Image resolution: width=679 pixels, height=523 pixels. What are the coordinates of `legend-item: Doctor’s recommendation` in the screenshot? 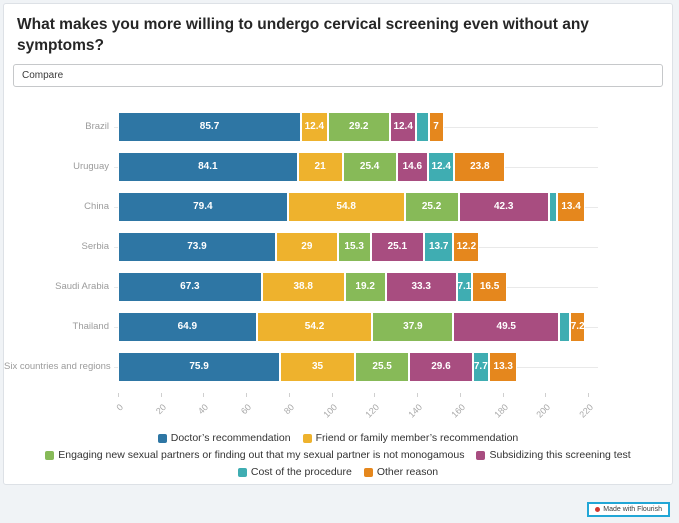 It's located at (224, 438).